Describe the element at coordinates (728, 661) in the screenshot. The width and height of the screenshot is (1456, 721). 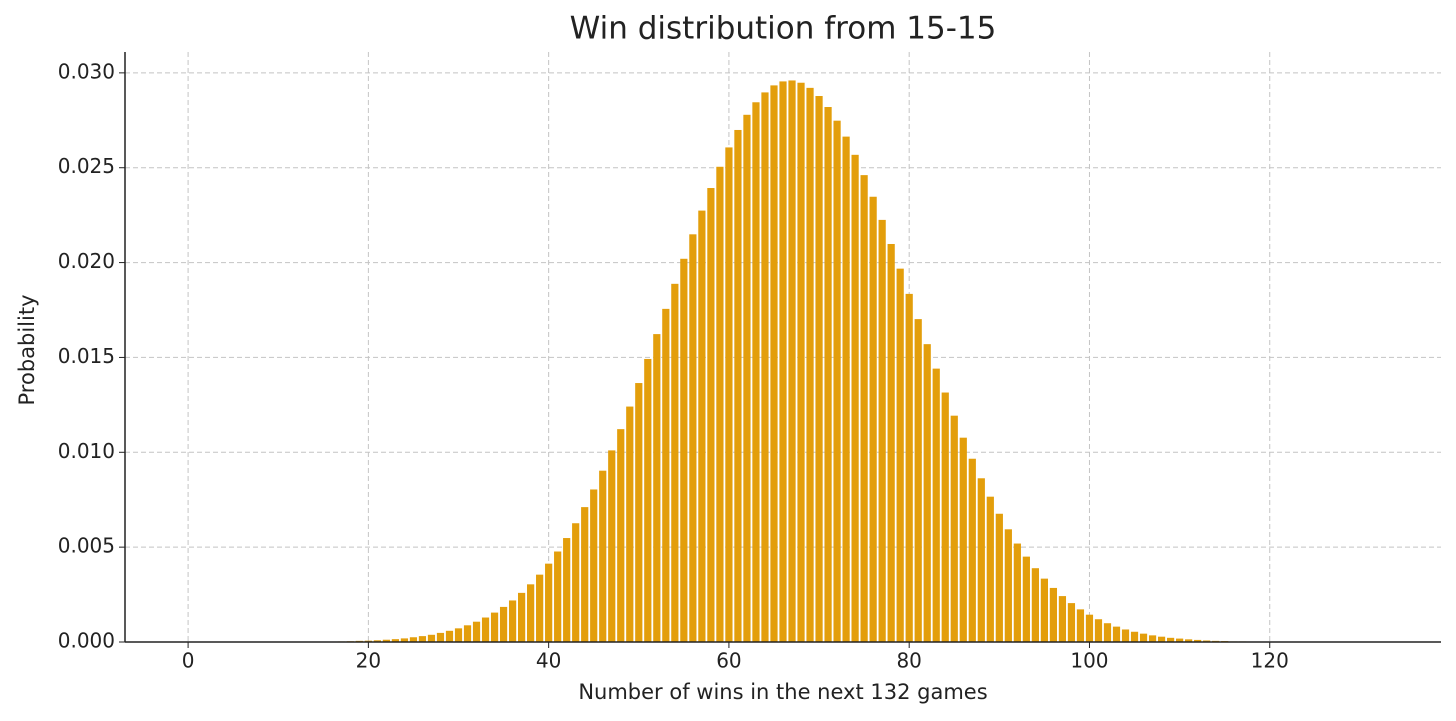
I see `x-tick-label: 60` at that location.